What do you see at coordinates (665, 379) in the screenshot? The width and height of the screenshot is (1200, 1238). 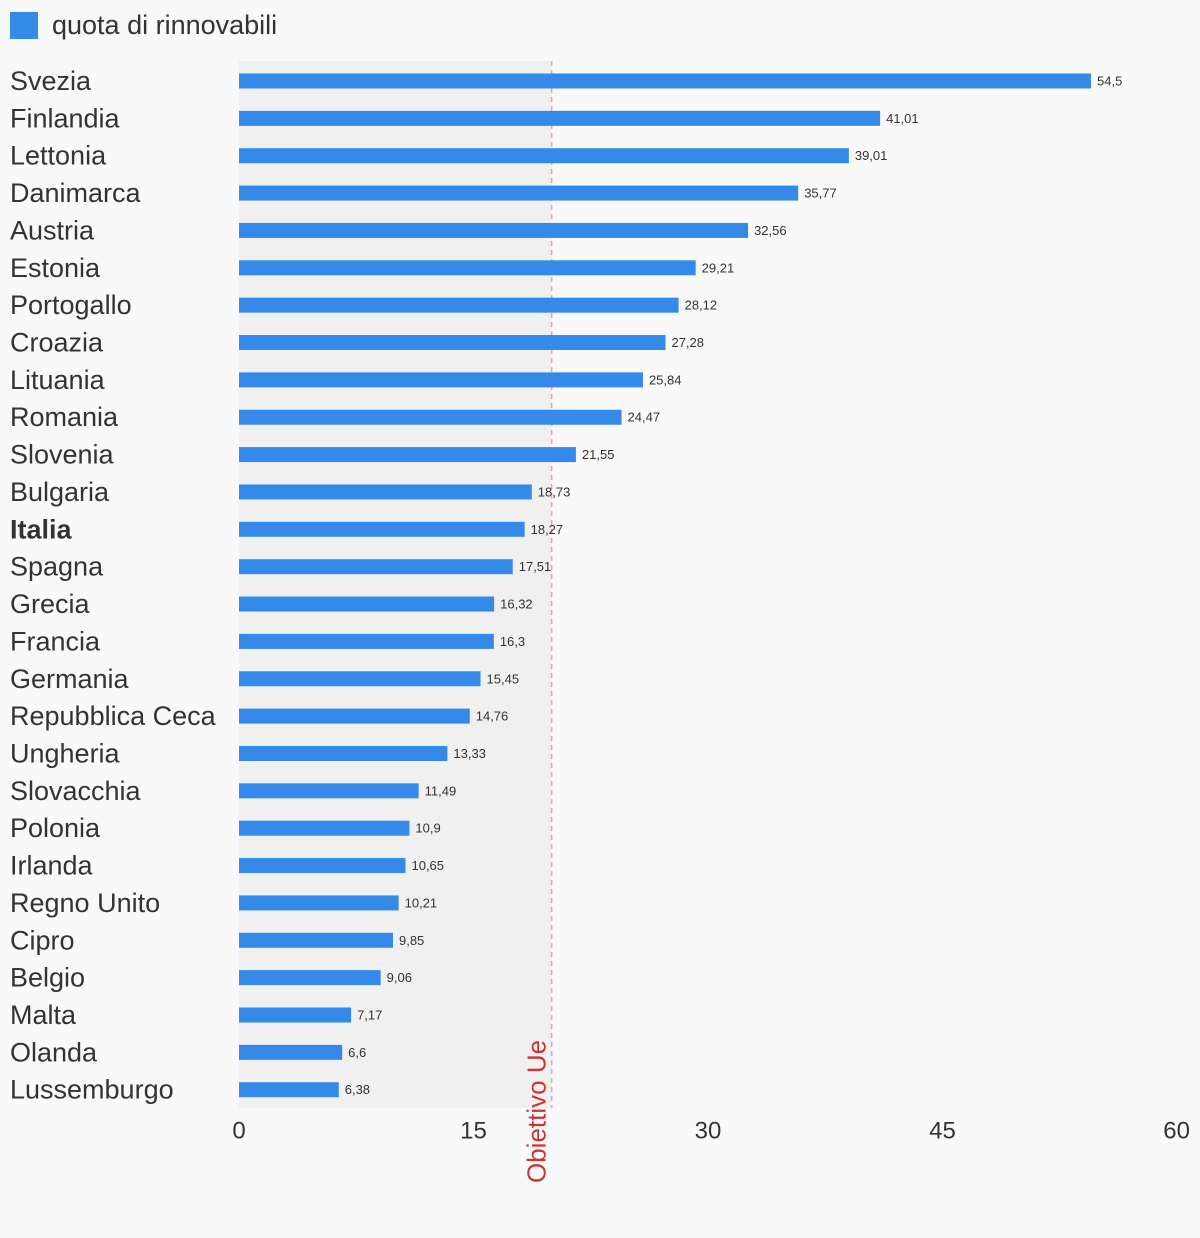 I see `value-label: 25,84` at bounding box center [665, 379].